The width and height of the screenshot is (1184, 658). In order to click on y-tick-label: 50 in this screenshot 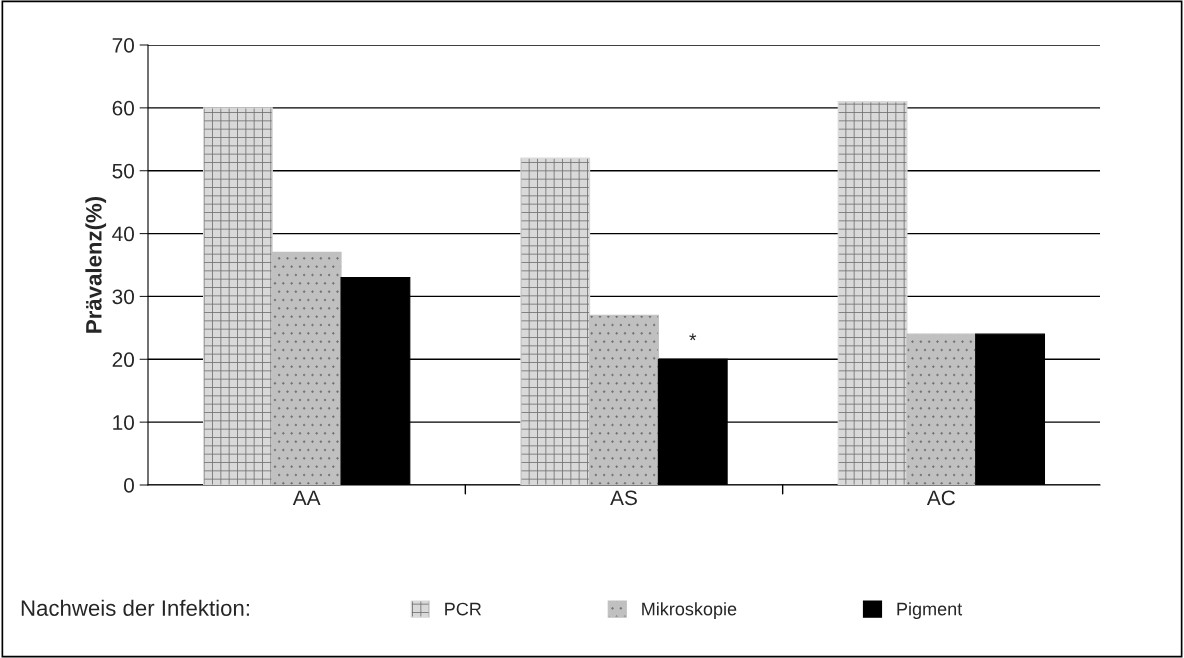, I will do `click(123, 171)`.